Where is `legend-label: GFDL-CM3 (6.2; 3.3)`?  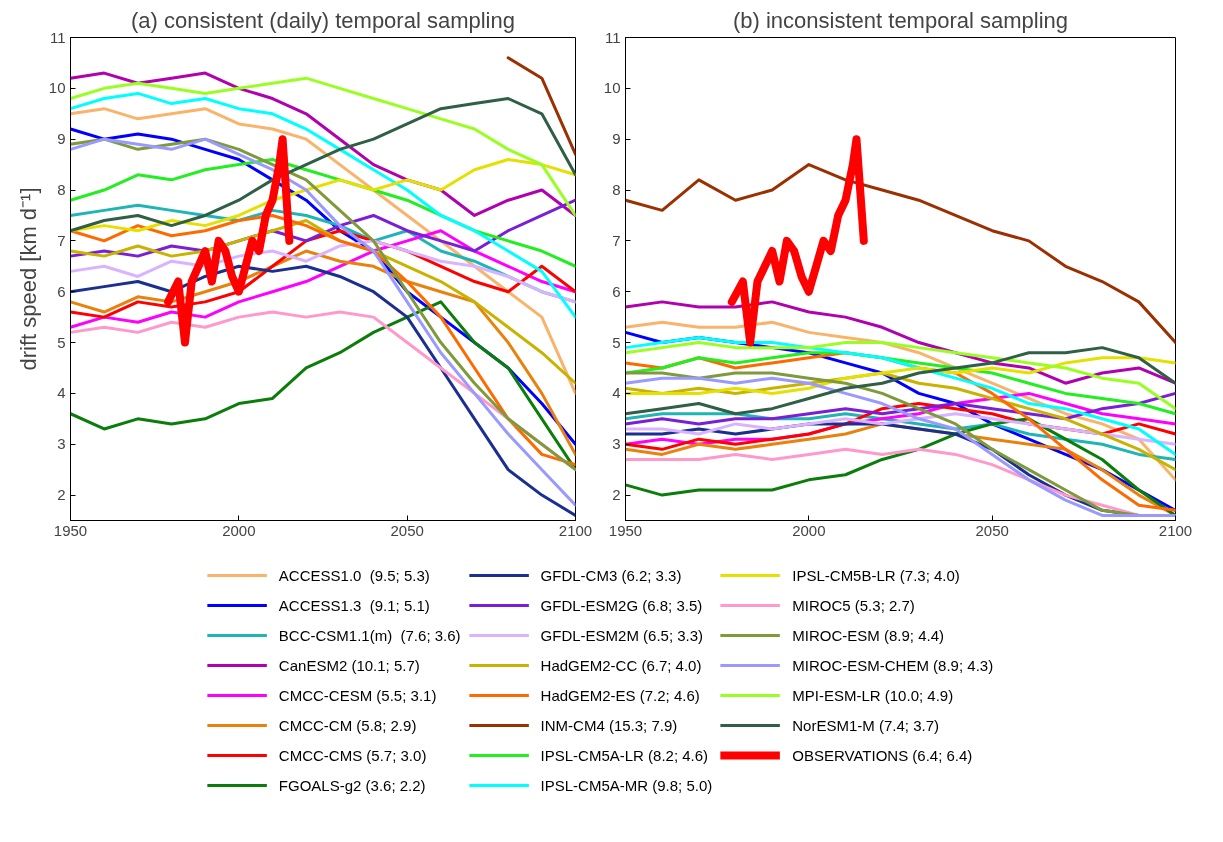 legend-label: GFDL-CM3 (6.2; 3.3) is located at coordinates (611, 575).